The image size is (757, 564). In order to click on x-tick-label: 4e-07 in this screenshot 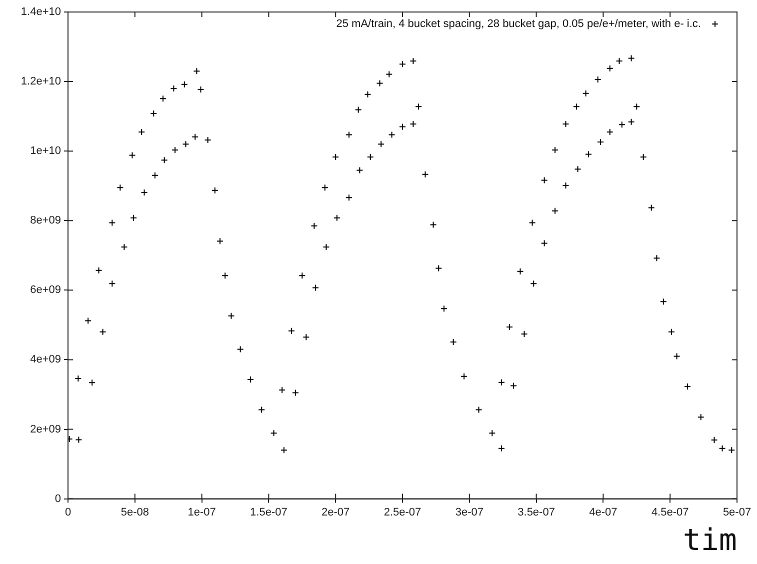, I will do `click(603, 512)`.